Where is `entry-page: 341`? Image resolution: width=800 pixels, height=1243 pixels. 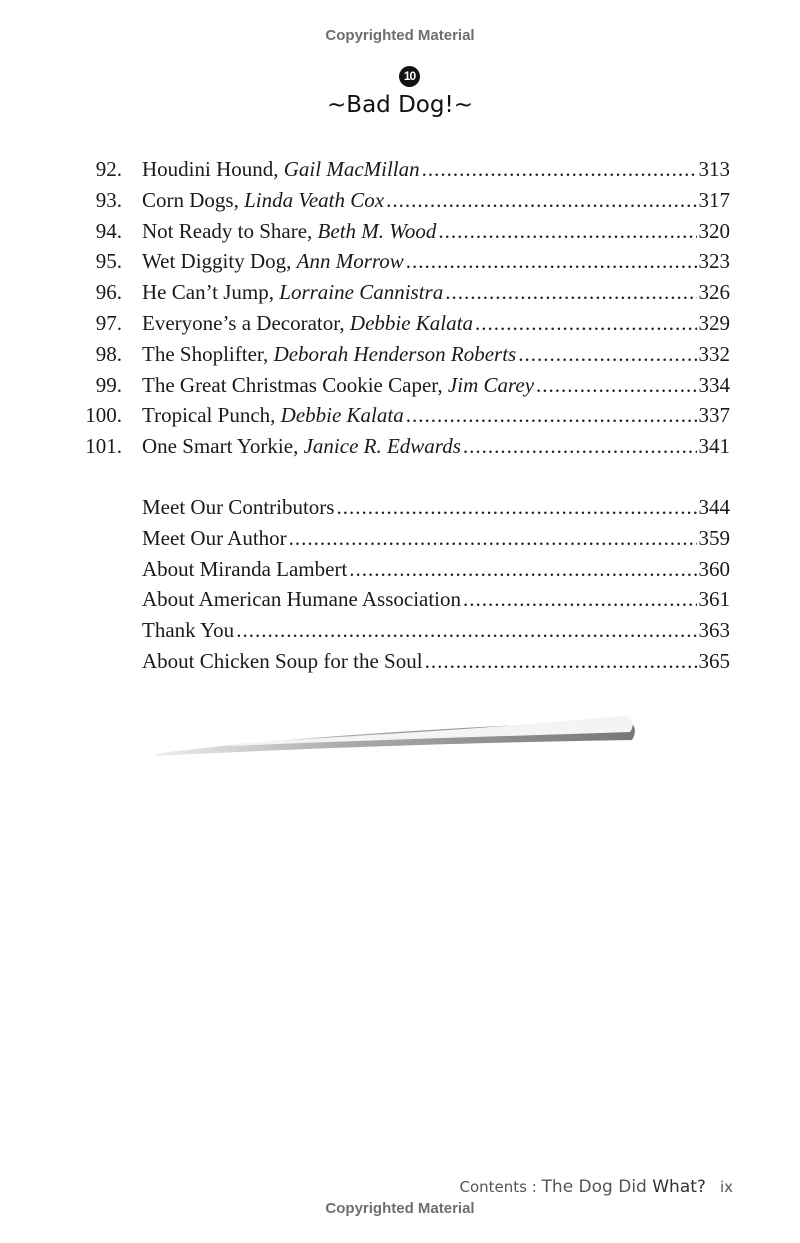
entry-page: 341 is located at coordinates (714, 446).